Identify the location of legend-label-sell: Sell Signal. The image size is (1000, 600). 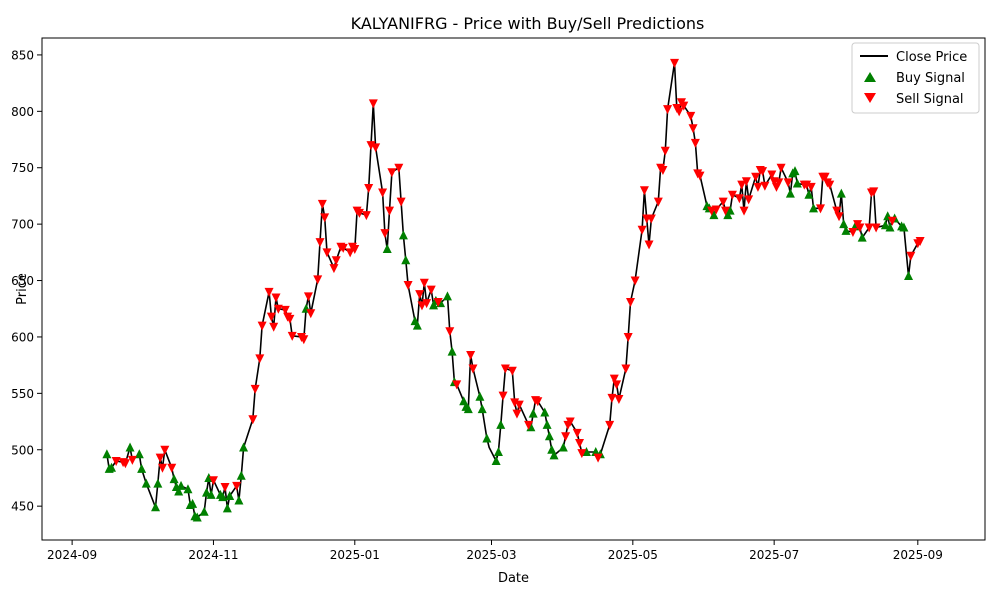
(930, 99).